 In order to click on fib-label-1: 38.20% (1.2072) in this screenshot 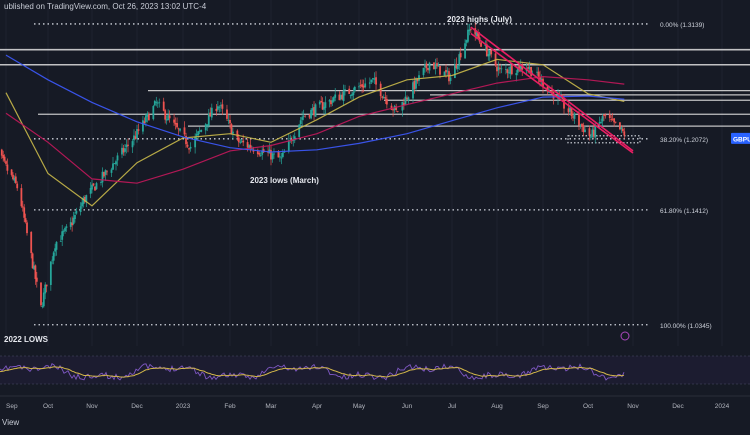, I will do `click(684, 140)`.